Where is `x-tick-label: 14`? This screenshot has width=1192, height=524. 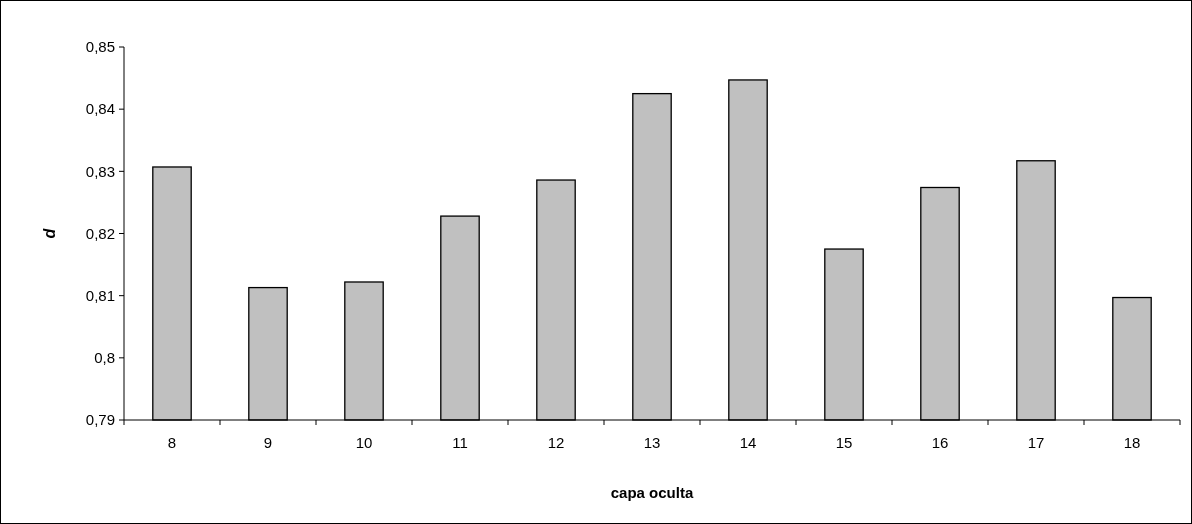 x-tick-label: 14 is located at coordinates (748, 442).